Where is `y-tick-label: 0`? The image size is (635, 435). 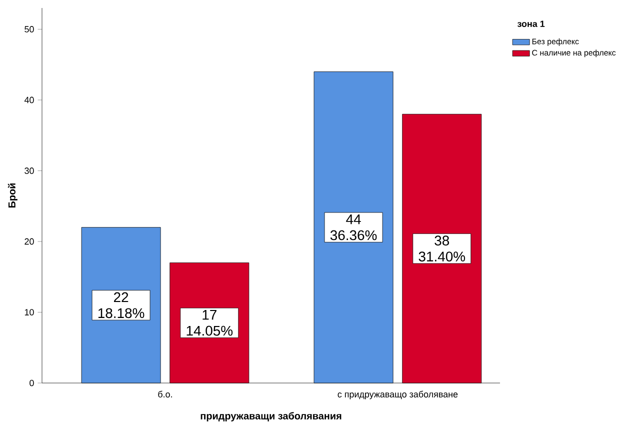 y-tick-label: 0 is located at coordinates (32, 383).